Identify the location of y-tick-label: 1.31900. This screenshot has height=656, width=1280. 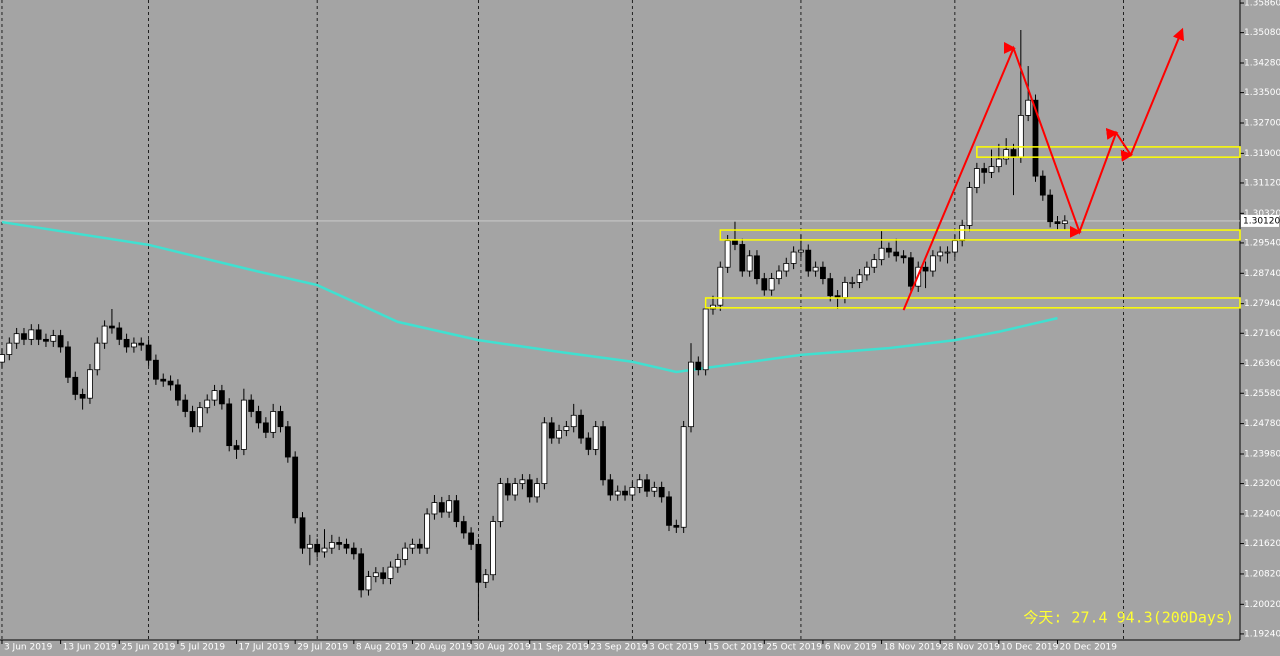
(1262, 154).